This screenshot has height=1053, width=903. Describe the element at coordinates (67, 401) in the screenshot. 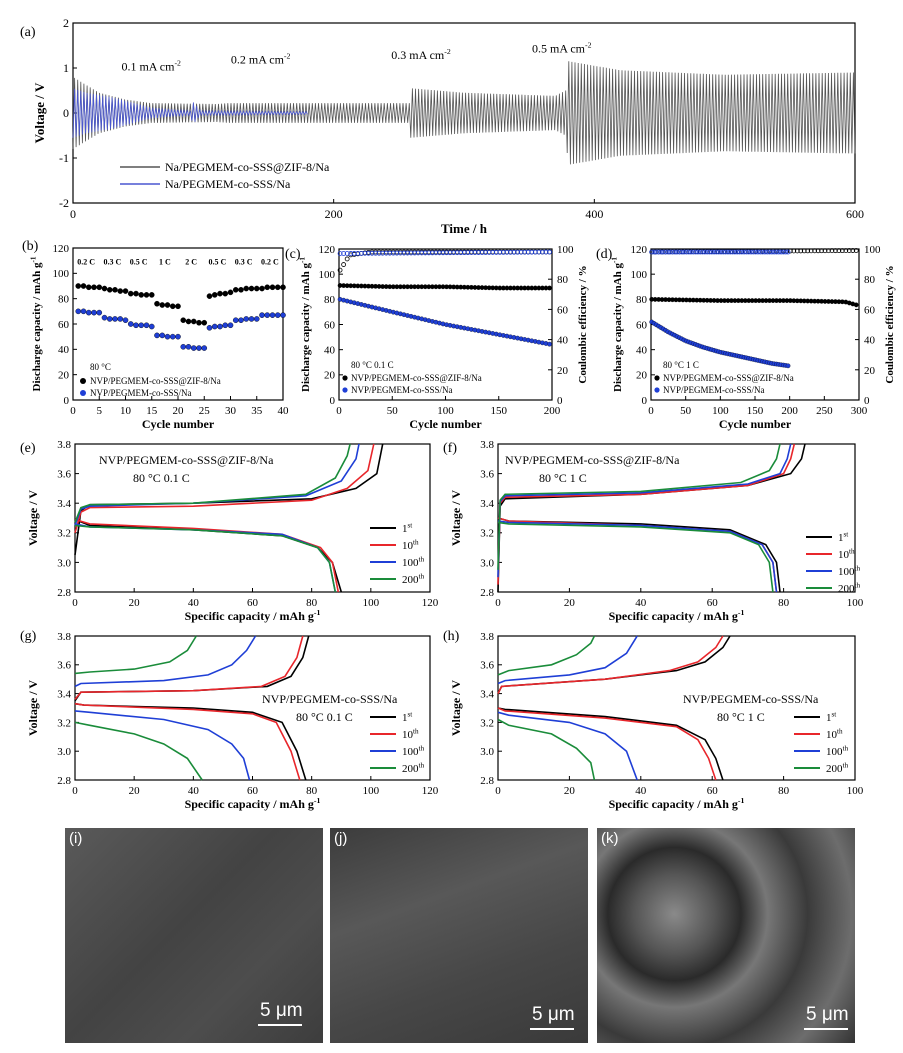

I see `y-tick-label-b: 0` at that location.